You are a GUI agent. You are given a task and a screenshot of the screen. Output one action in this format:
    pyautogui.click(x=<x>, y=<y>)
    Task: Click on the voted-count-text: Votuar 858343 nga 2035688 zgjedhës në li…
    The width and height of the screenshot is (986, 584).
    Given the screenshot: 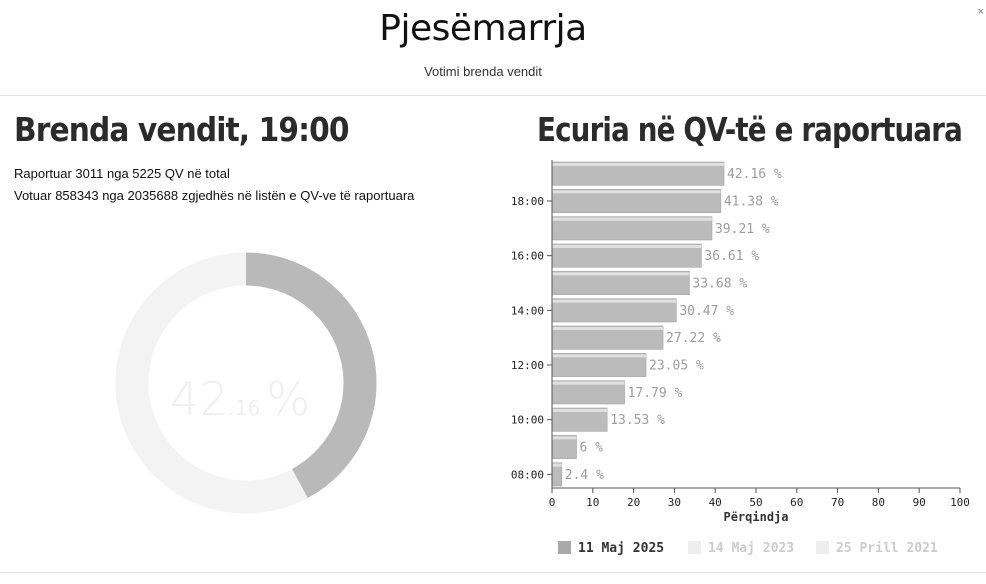 What is the action you would take?
    pyautogui.click(x=214, y=195)
    